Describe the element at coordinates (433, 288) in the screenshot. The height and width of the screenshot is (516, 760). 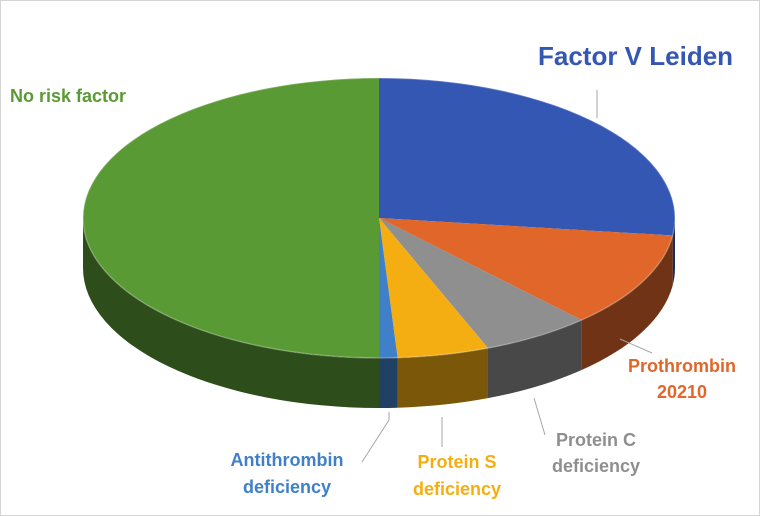
I see `pie-slice-protein-s-deficiency` at that location.